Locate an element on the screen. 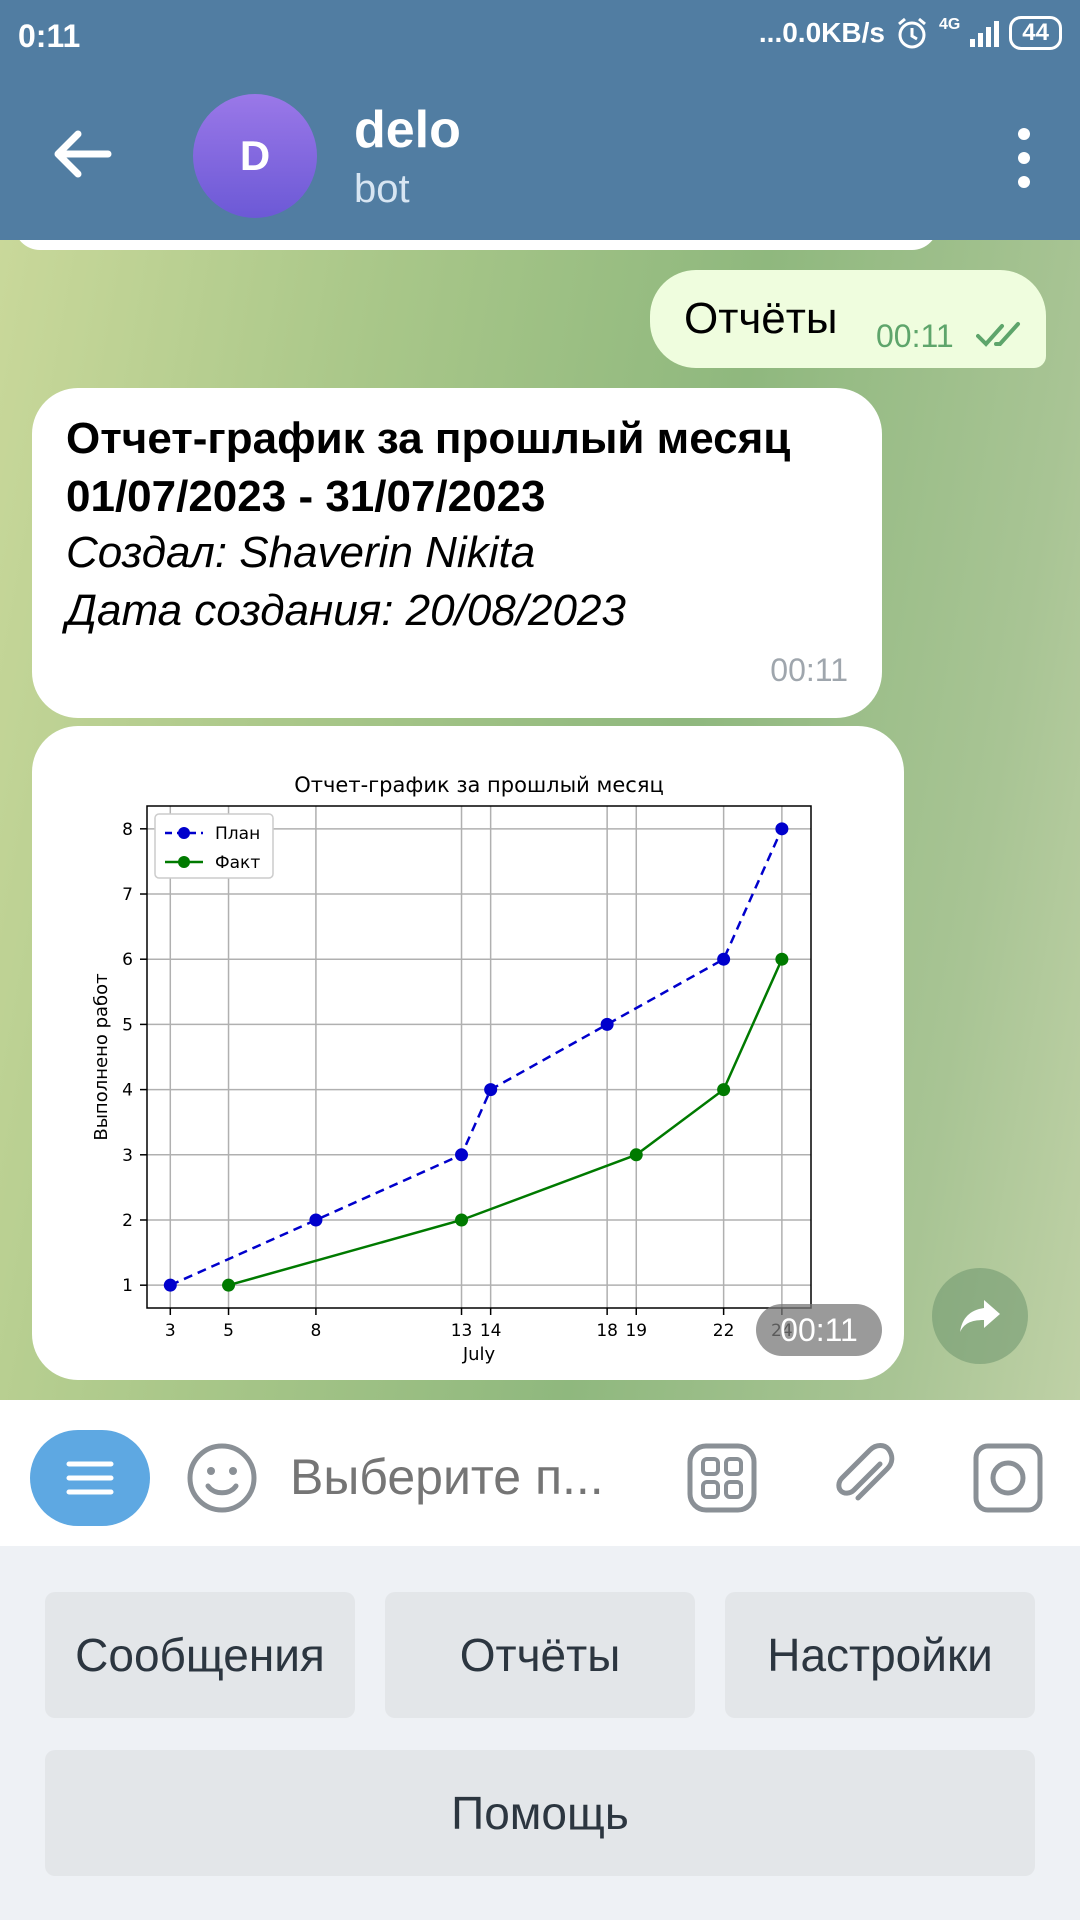 The image size is (1080, 1920). double-check-icon is located at coordinates (998, 334).